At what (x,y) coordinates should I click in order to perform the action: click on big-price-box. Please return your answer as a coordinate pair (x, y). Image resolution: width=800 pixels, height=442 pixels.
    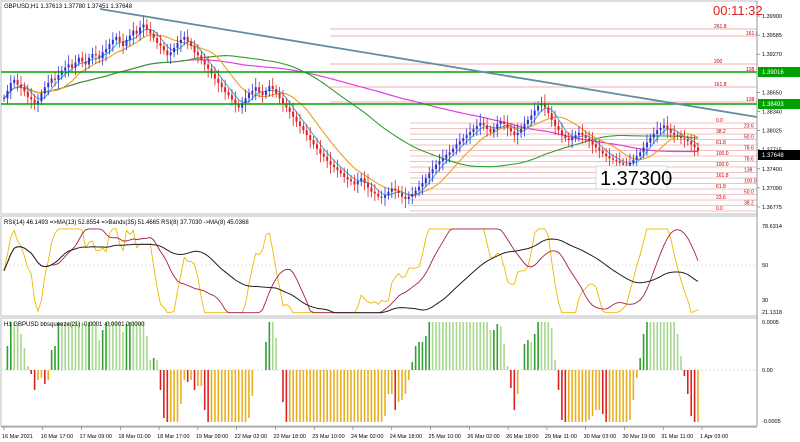
    Looking at the image, I should click on (631, 177).